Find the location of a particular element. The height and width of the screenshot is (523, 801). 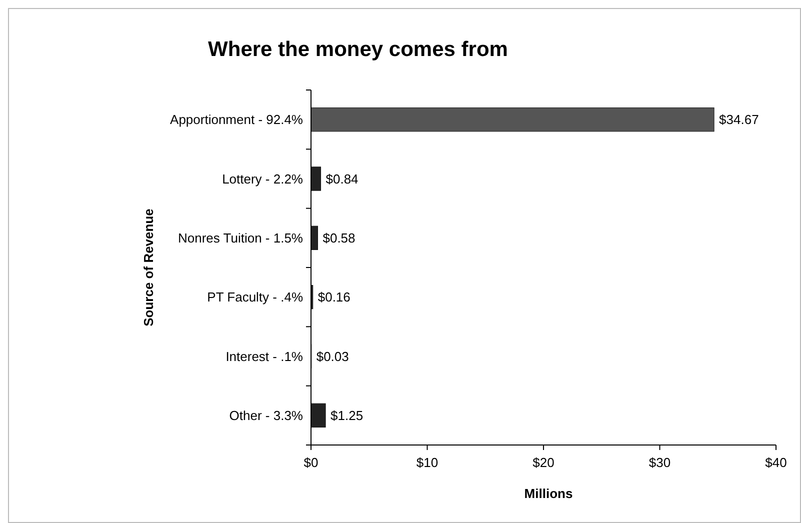

data-label: $1.25 is located at coordinates (347, 415).